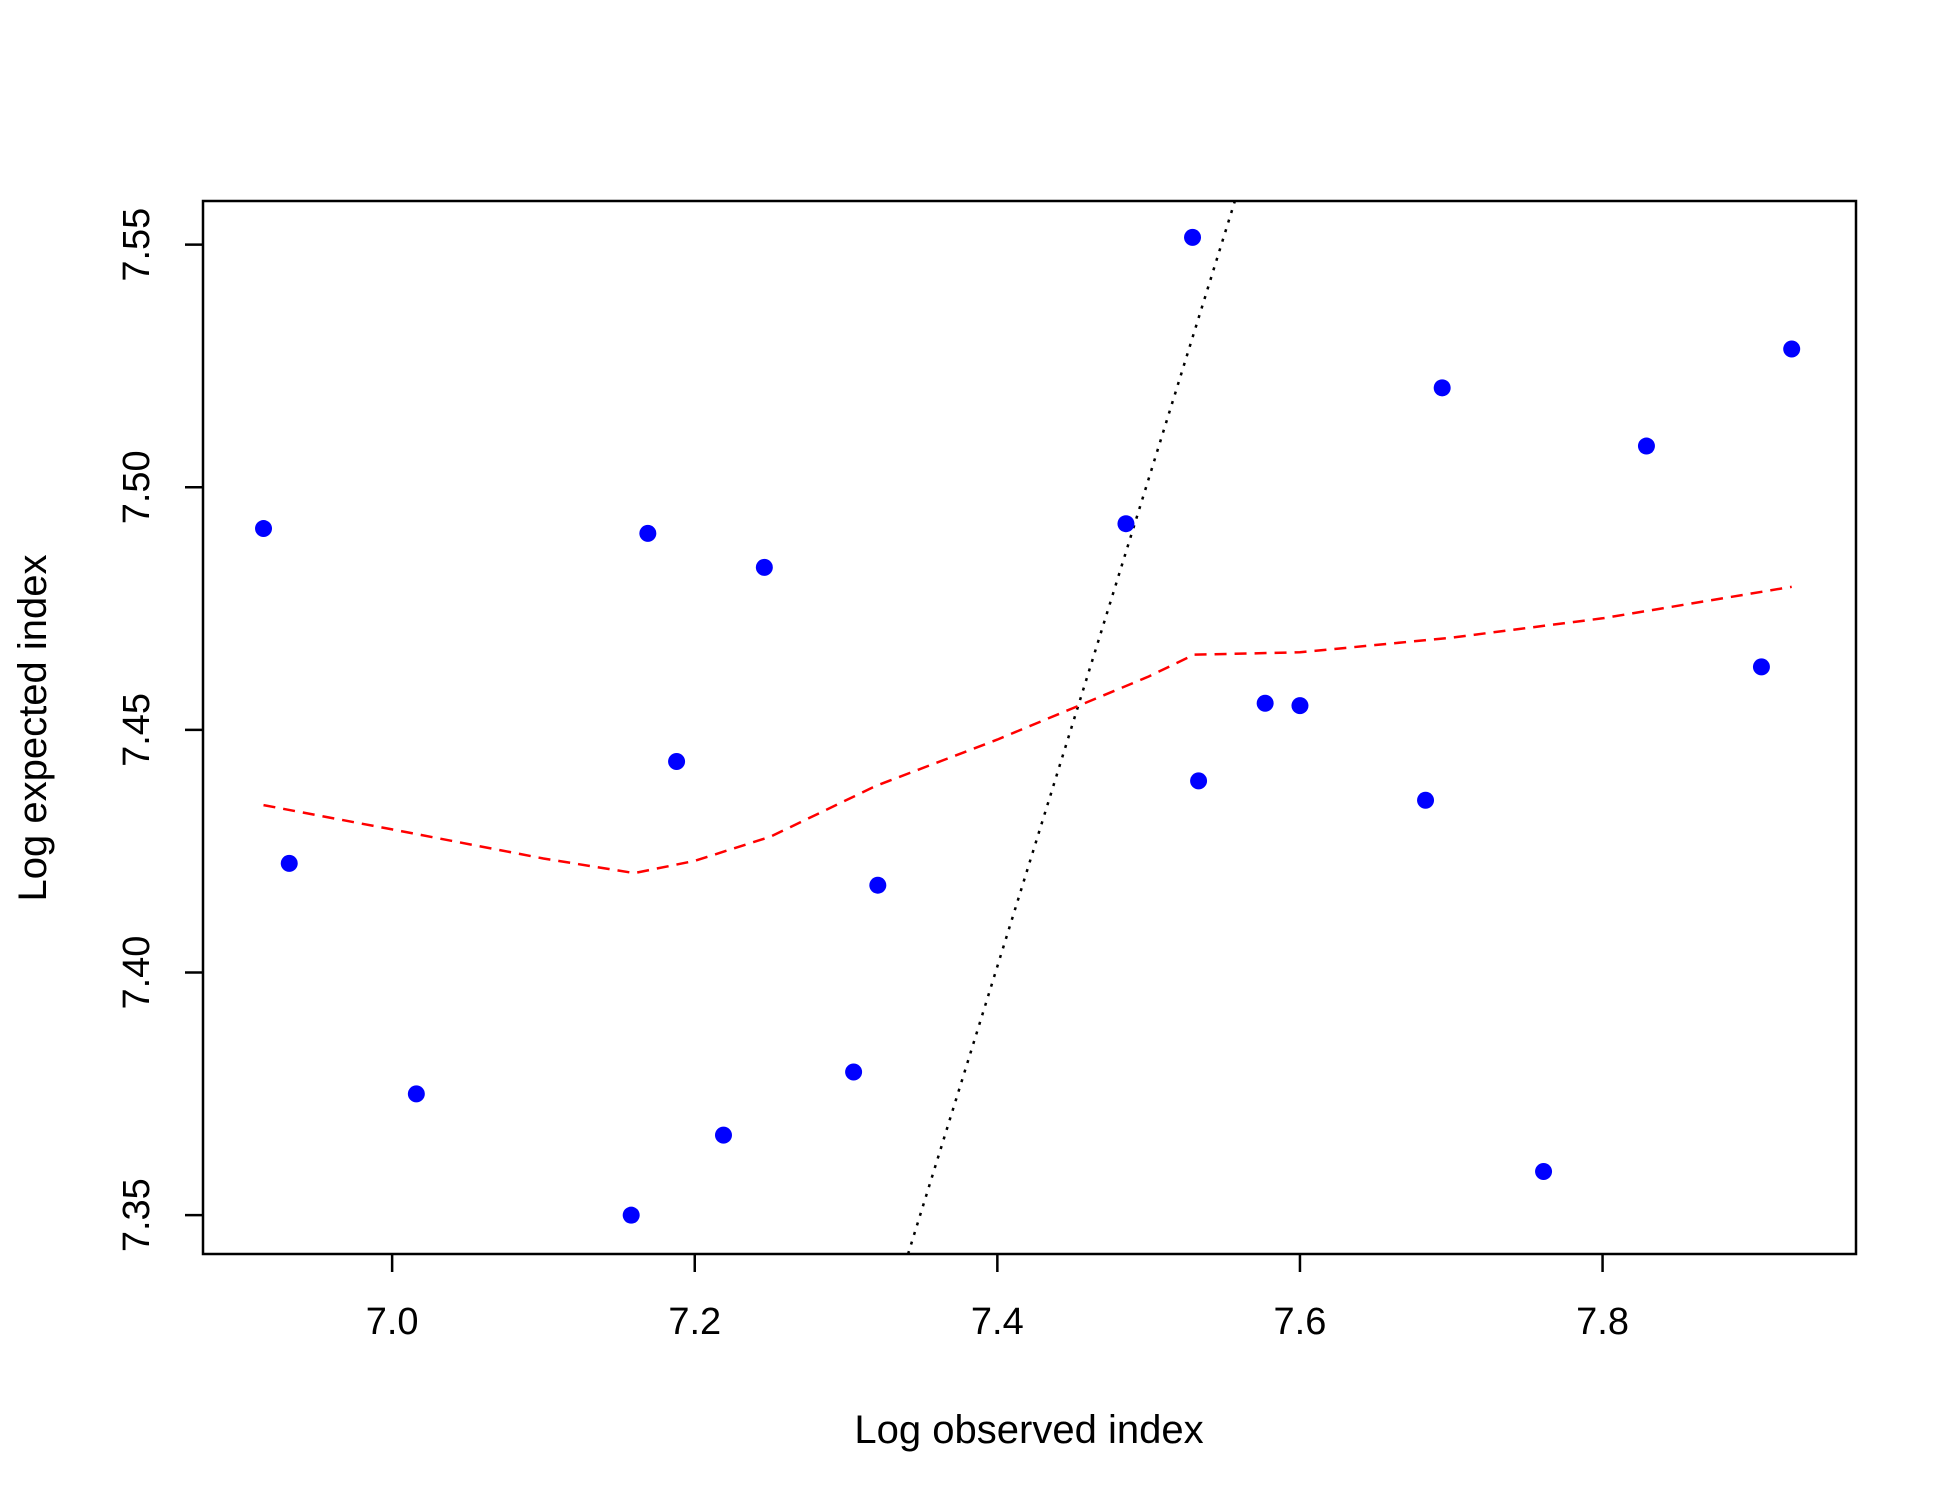 The height and width of the screenshot is (1500, 1950). What do you see at coordinates (137, 245) in the screenshot?
I see `y-tick-label: 7.55` at bounding box center [137, 245].